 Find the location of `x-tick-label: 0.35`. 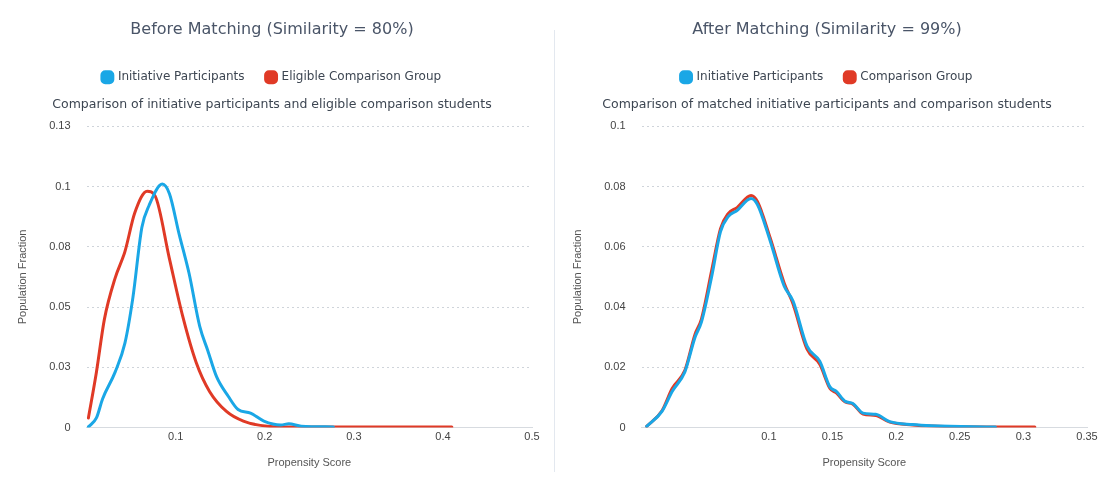

x-tick-label: 0.35 is located at coordinates (1087, 436).